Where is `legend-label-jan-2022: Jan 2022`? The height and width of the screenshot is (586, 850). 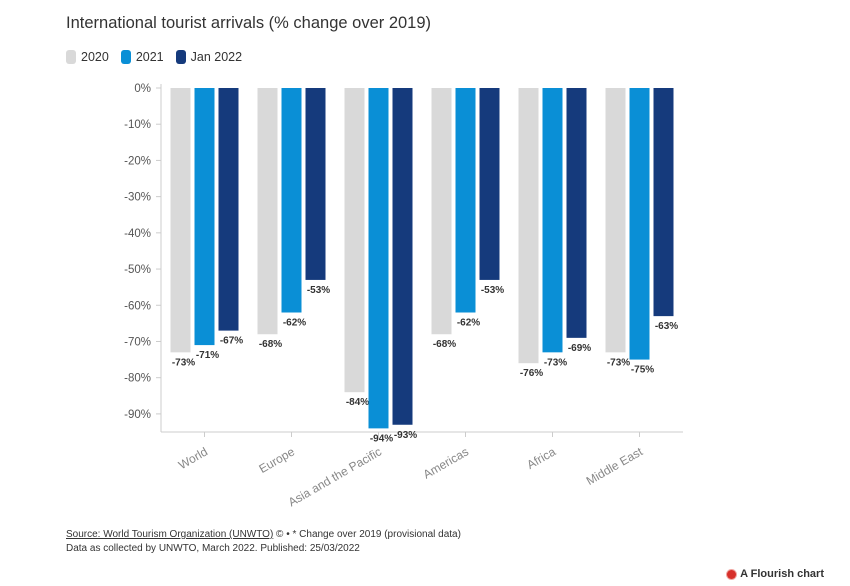 legend-label-jan-2022: Jan 2022 is located at coordinates (216, 57).